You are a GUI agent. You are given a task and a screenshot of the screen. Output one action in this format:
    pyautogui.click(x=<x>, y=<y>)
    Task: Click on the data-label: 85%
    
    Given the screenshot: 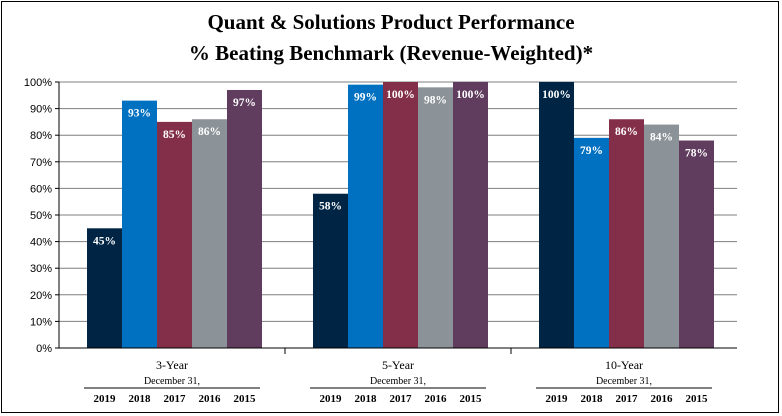 What is the action you would take?
    pyautogui.click(x=174, y=135)
    